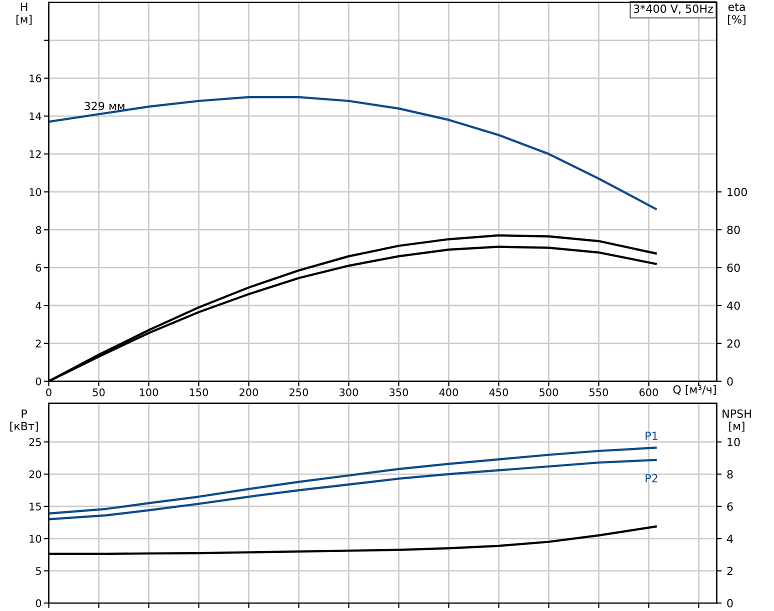  Describe the element at coordinates (249, 392) in the screenshot. I see `x-tick-label: 200` at that location.